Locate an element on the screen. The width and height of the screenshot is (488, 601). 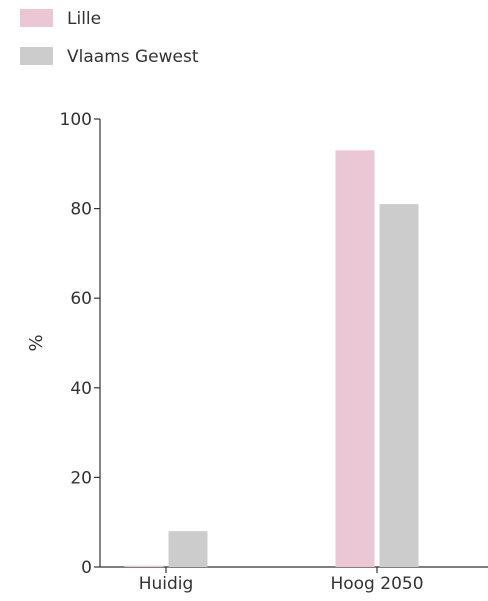
y-tick-label: 20 is located at coordinates (81, 478).